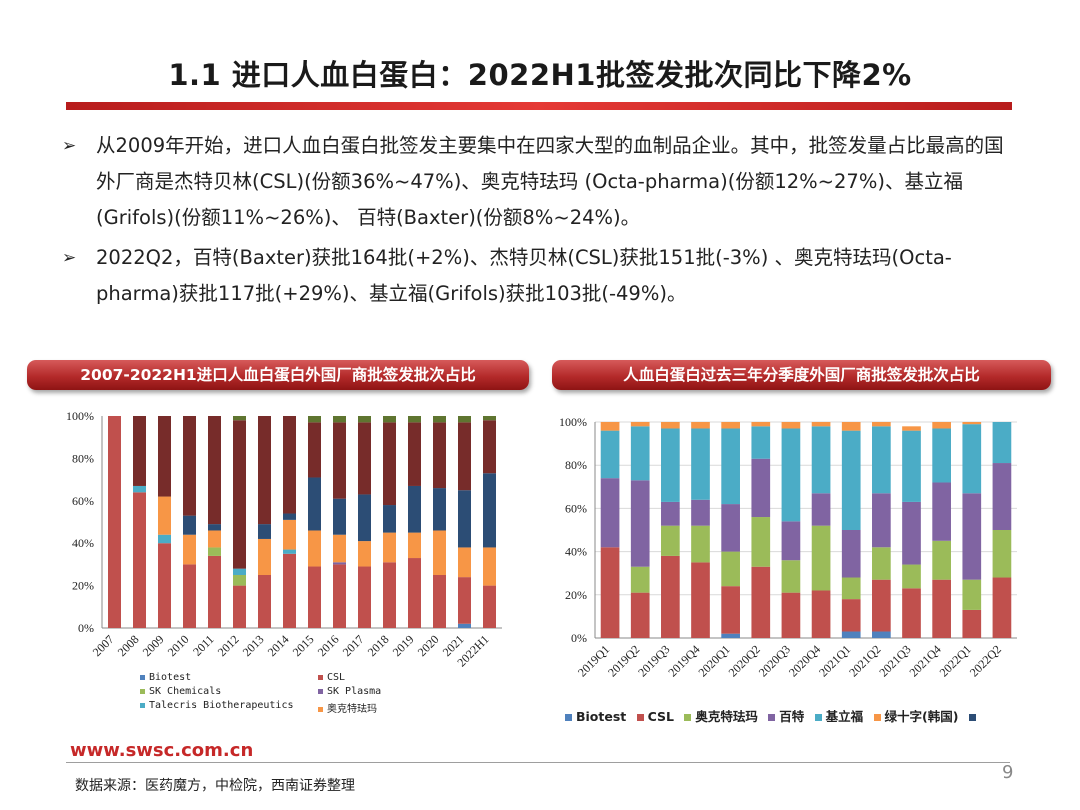 The height and width of the screenshot is (810, 1080). Describe the element at coordinates (221, 705) in the screenshot. I see `legend-label: Talecris Biotherapeutics` at that location.